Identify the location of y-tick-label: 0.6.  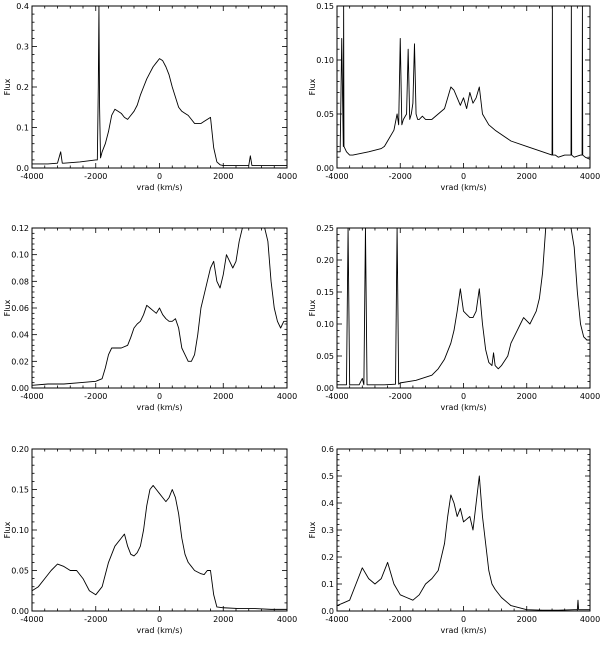
(327, 449).